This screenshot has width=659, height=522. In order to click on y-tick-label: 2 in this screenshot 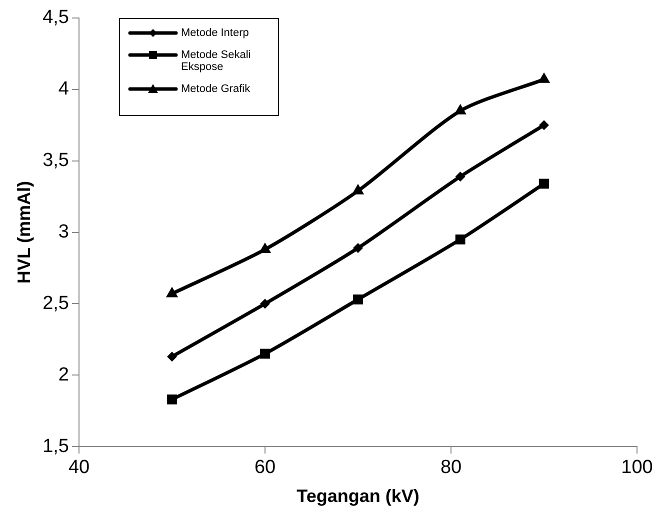, I will do `click(64, 375)`.